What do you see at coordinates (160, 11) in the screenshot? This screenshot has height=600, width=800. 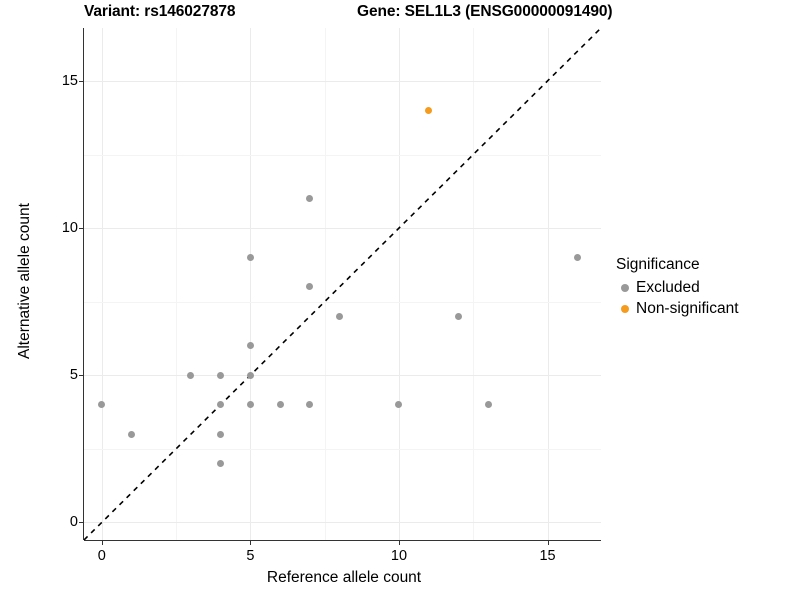 I see `variant-title: Variant: rs146027878` at bounding box center [160, 11].